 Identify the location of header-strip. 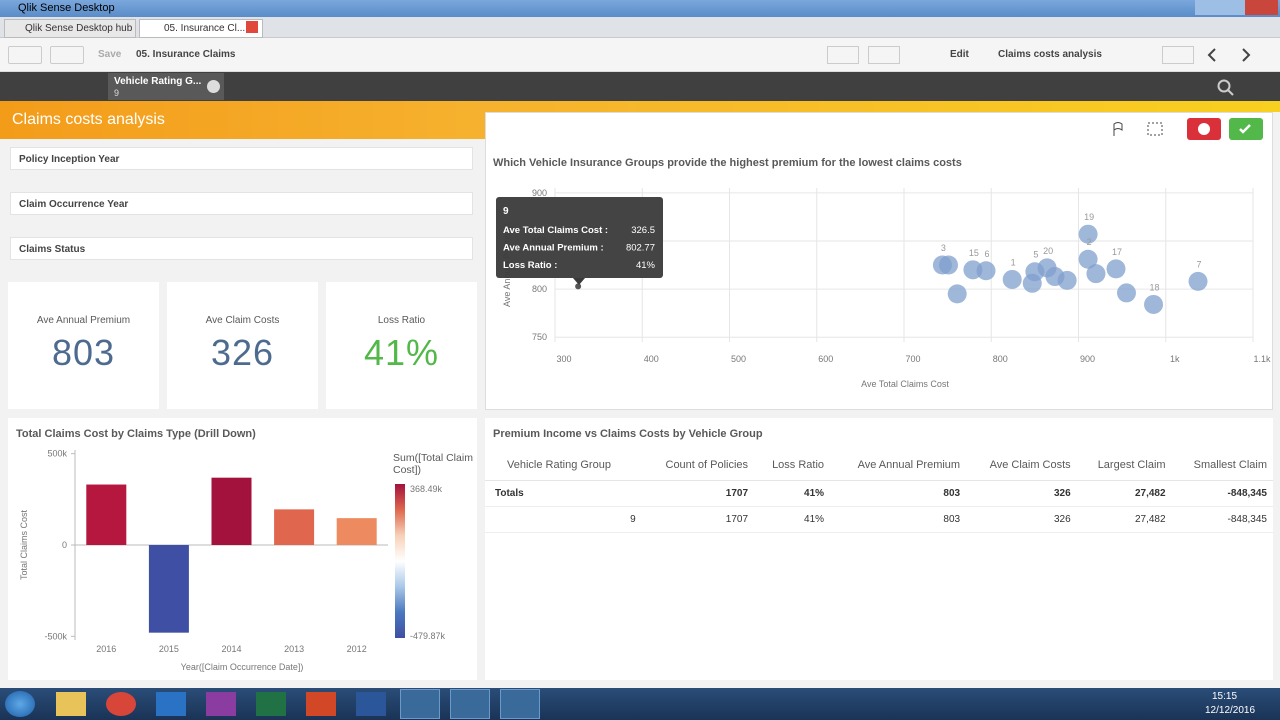
(882, 106).